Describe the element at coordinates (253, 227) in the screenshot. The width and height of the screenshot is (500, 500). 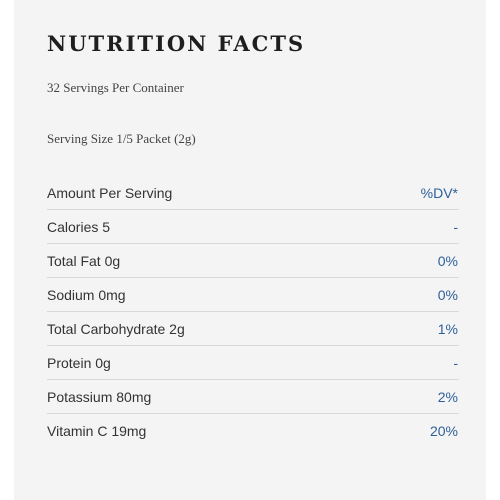
I see `nutrient-row-calories: Calories 5 -` at that location.